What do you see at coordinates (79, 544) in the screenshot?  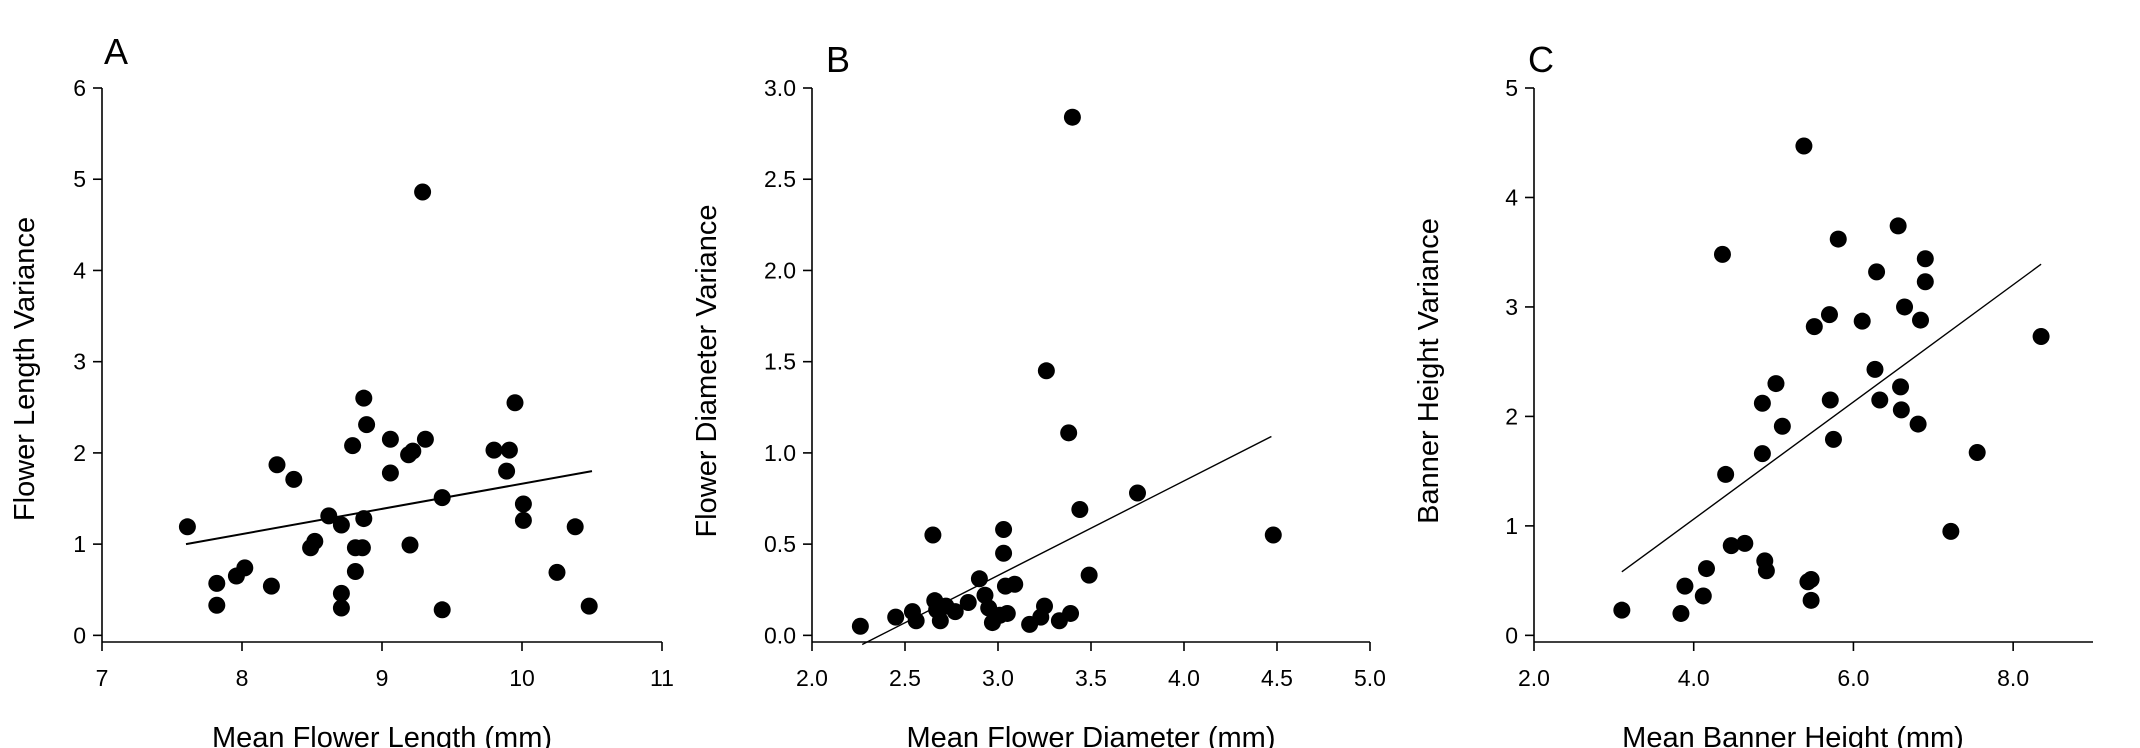 I see `y-tick-label-a: 1` at bounding box center [79, 544].